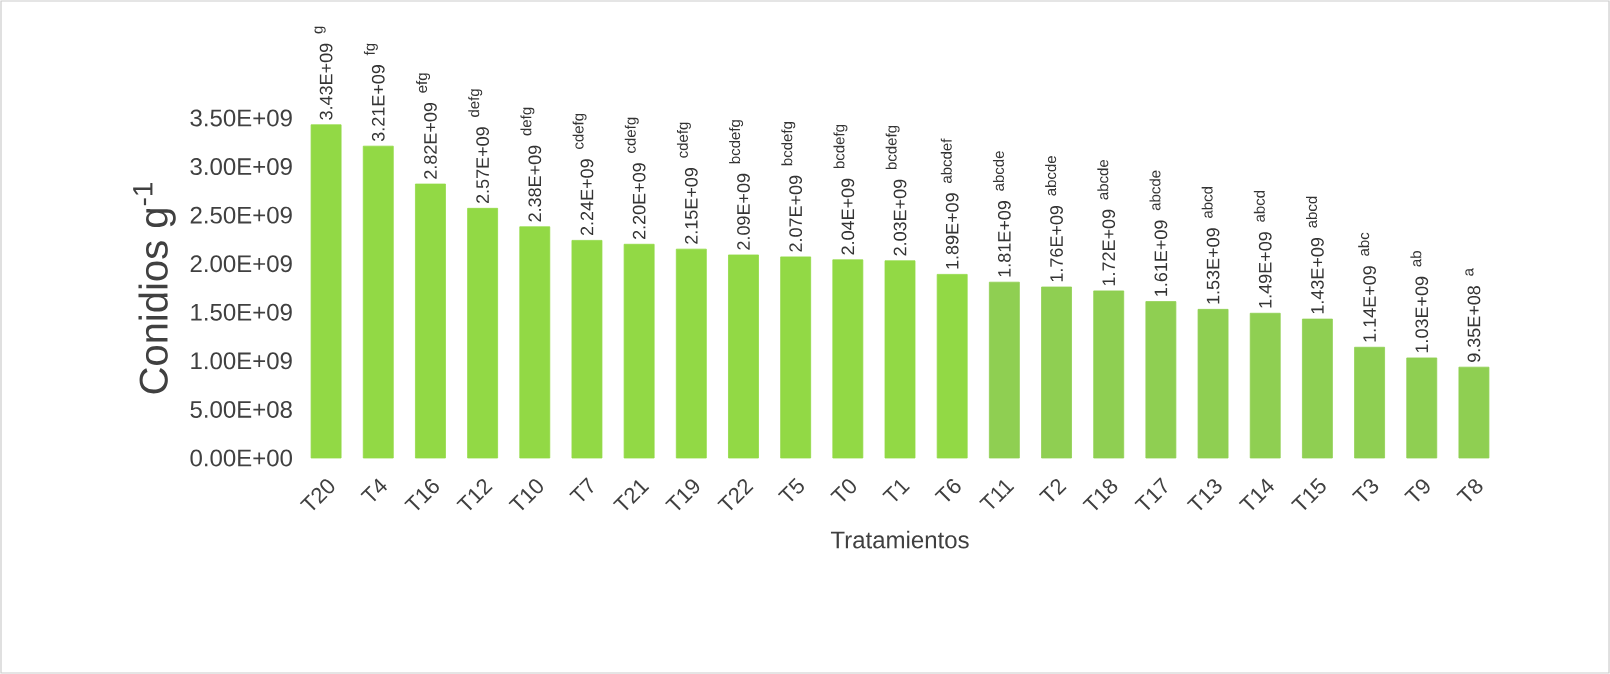 Image resolution: width=1610 pixels, height=674 pixels. Describe the element at coordinates (581, 489) in the screenshot. I see `x-tick-label: T7` at that location.